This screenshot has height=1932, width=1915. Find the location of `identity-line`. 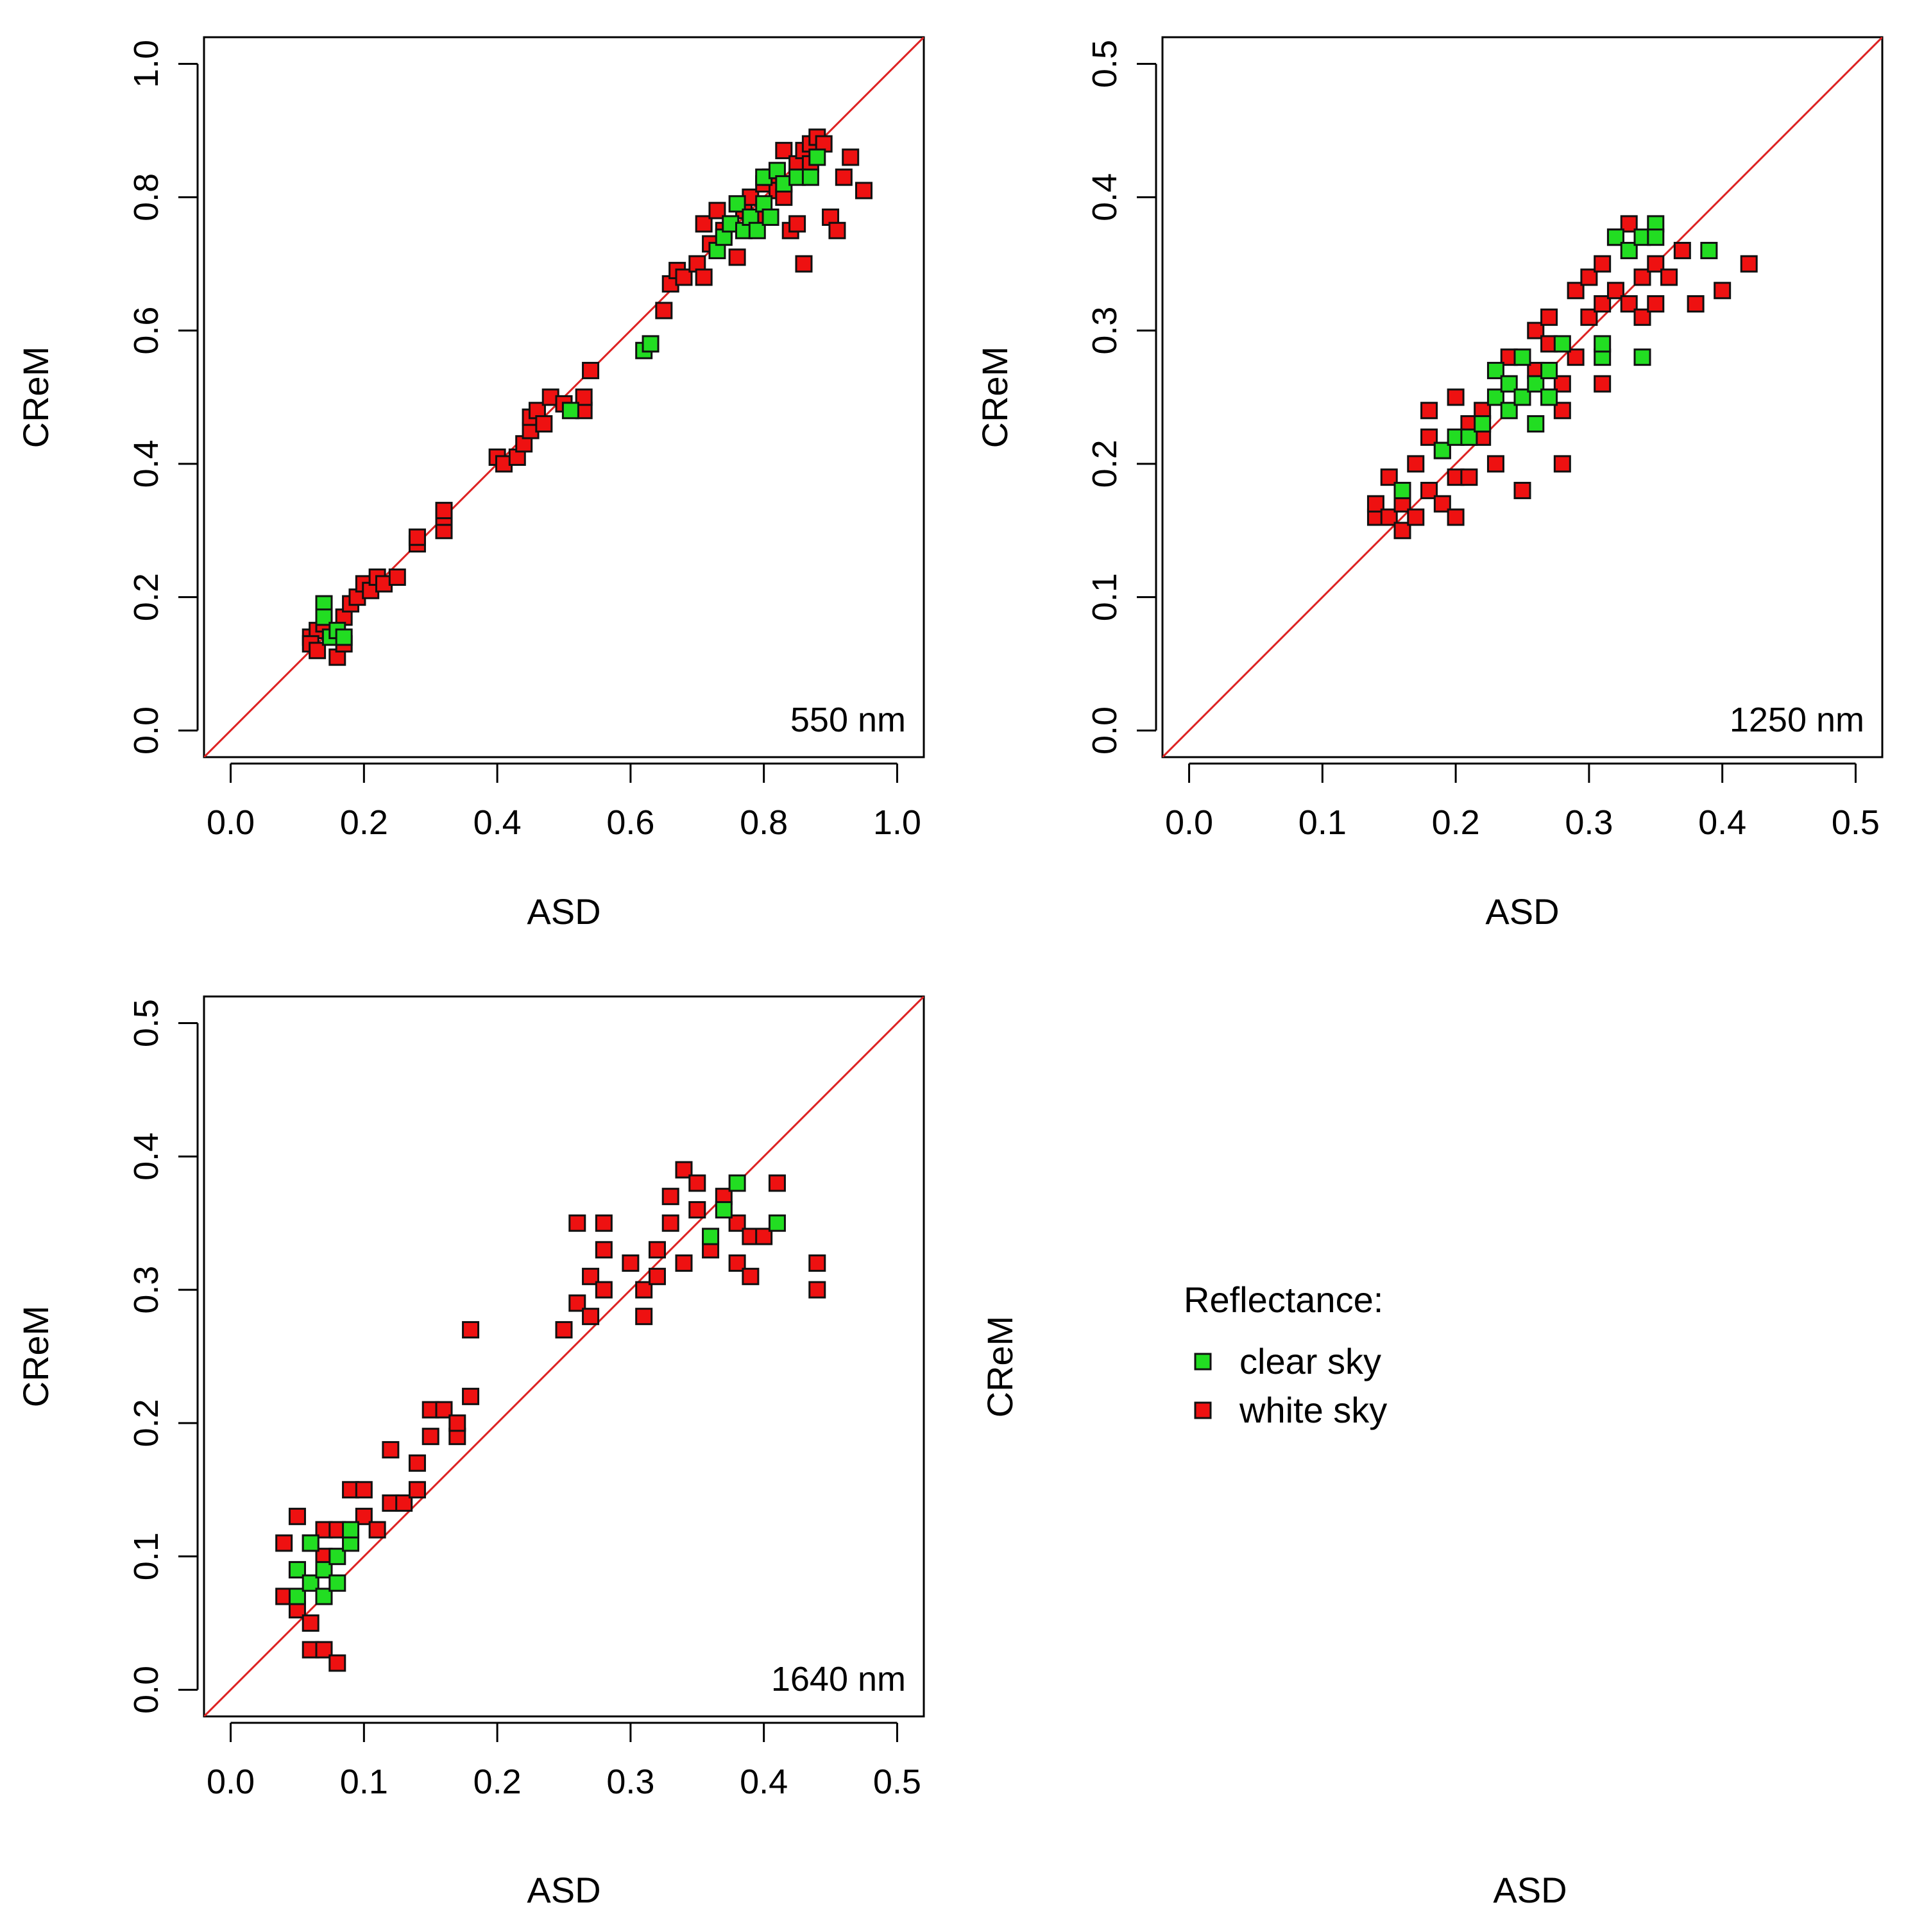

identity-line is located at coordinates (564, 1356).